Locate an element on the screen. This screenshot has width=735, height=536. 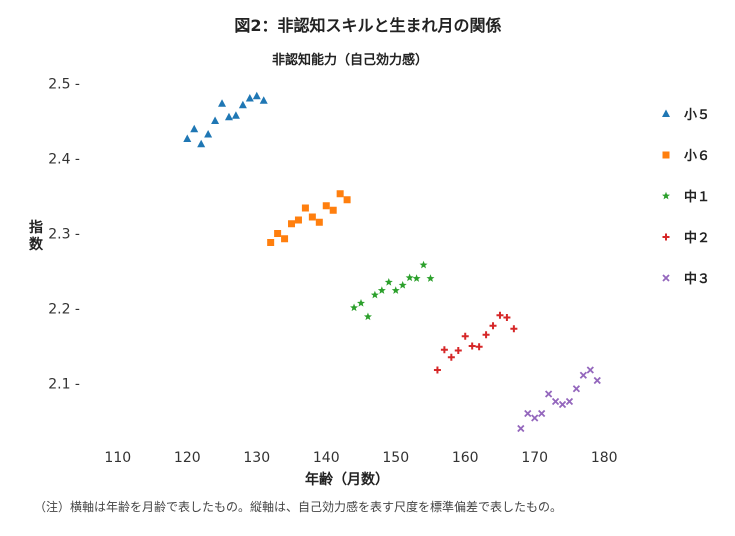
y-axis-label: 指数 is located at coordinates (36, 236).